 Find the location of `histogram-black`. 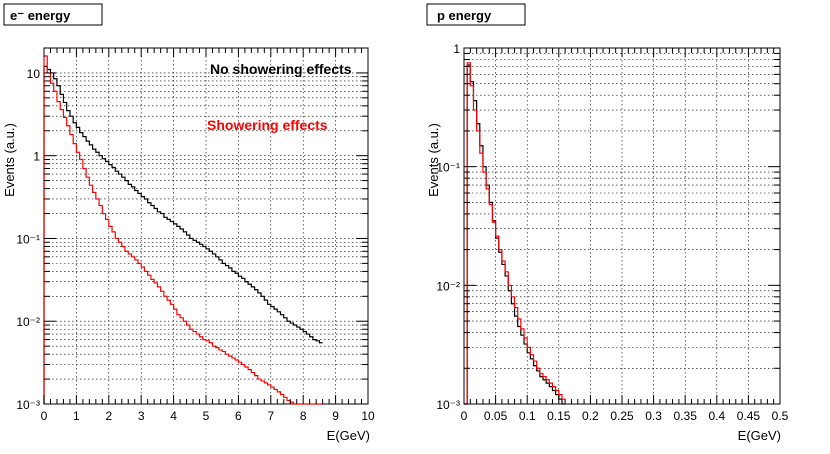

histogram-black is located at coordinates (515, 234).